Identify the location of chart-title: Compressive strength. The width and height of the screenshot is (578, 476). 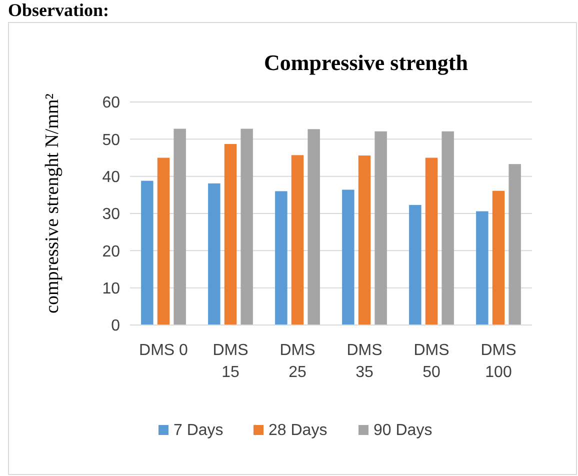
(366, 62).